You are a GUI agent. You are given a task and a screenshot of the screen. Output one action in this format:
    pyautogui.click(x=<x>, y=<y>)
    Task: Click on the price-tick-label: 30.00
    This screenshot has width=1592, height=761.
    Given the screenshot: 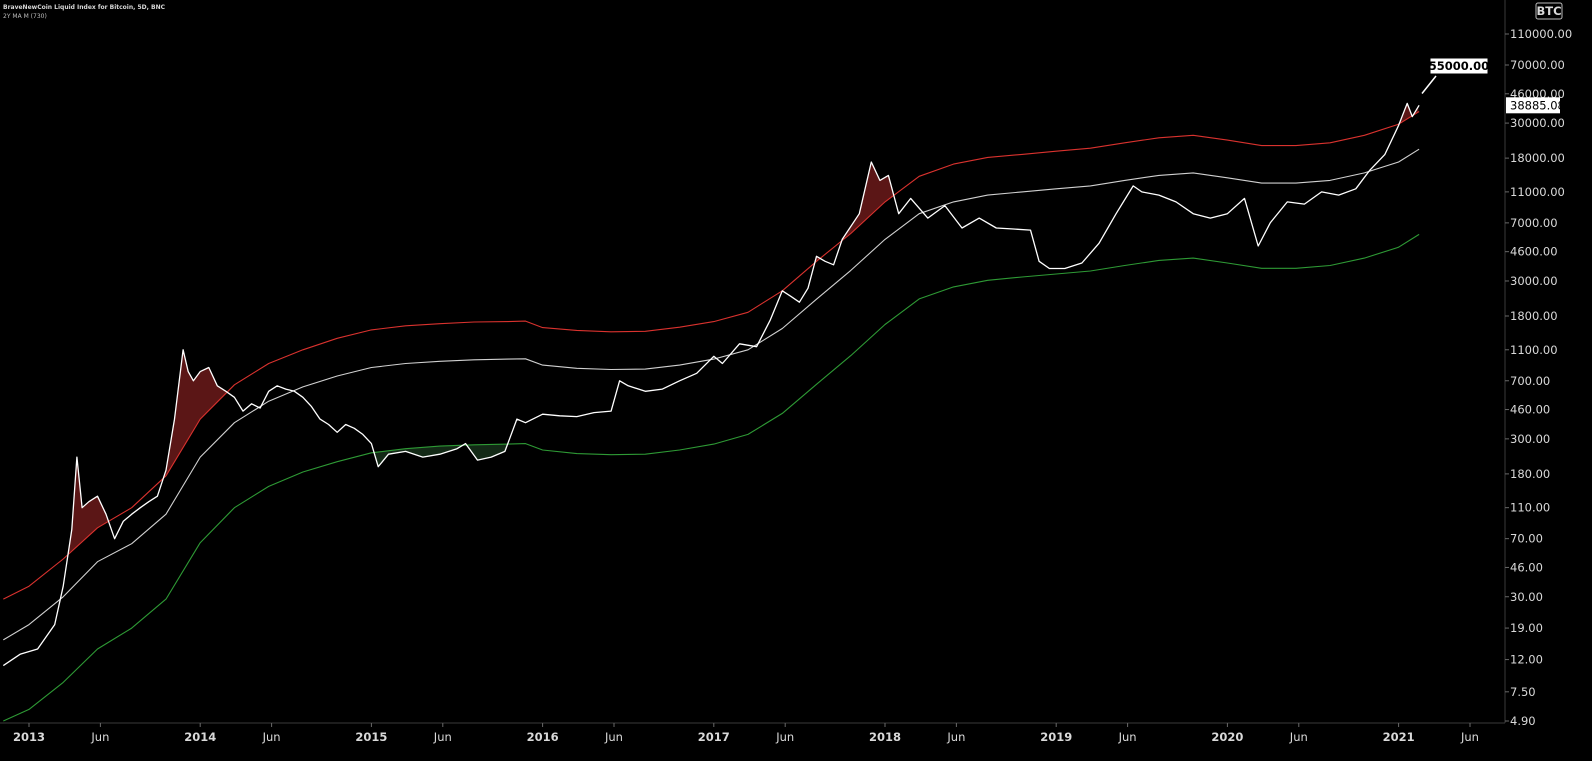 What is the action you would take?
    pyautogui.click(x=1526, y=597)
    